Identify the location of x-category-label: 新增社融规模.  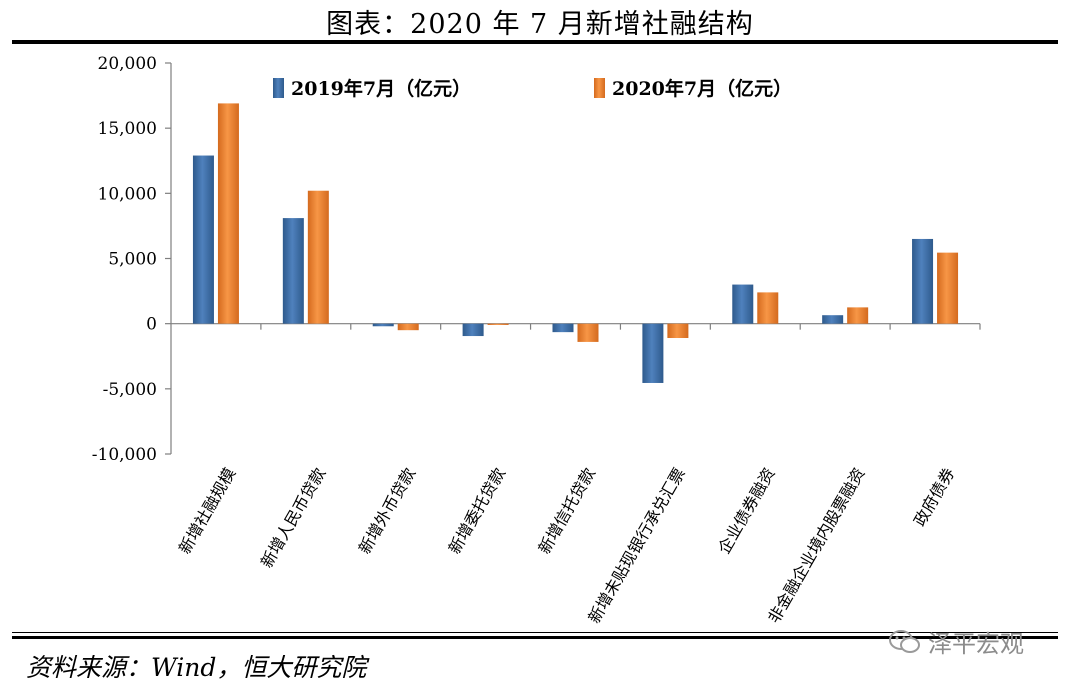
(207, 511).